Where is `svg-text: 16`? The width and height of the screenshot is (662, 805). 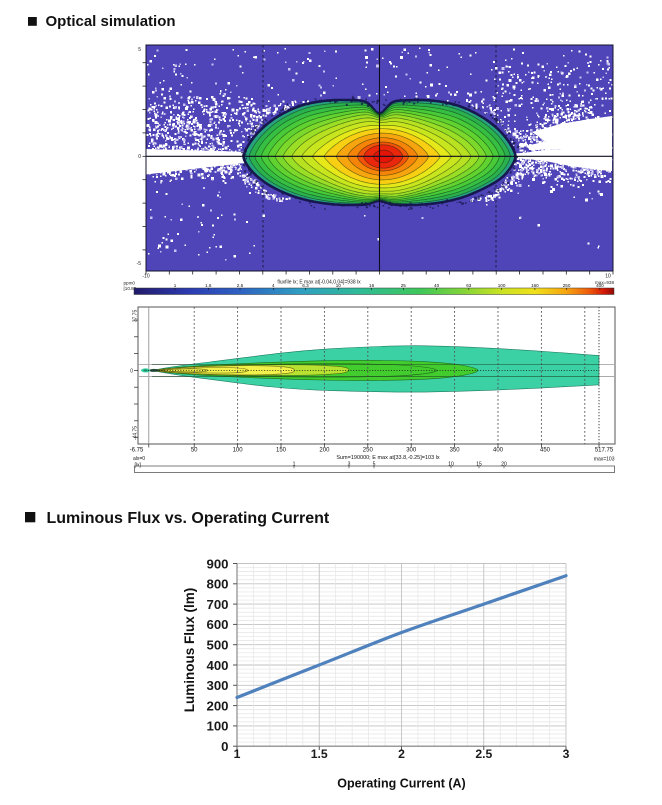
svg-text: 16 is located at coordinates (372, 285).